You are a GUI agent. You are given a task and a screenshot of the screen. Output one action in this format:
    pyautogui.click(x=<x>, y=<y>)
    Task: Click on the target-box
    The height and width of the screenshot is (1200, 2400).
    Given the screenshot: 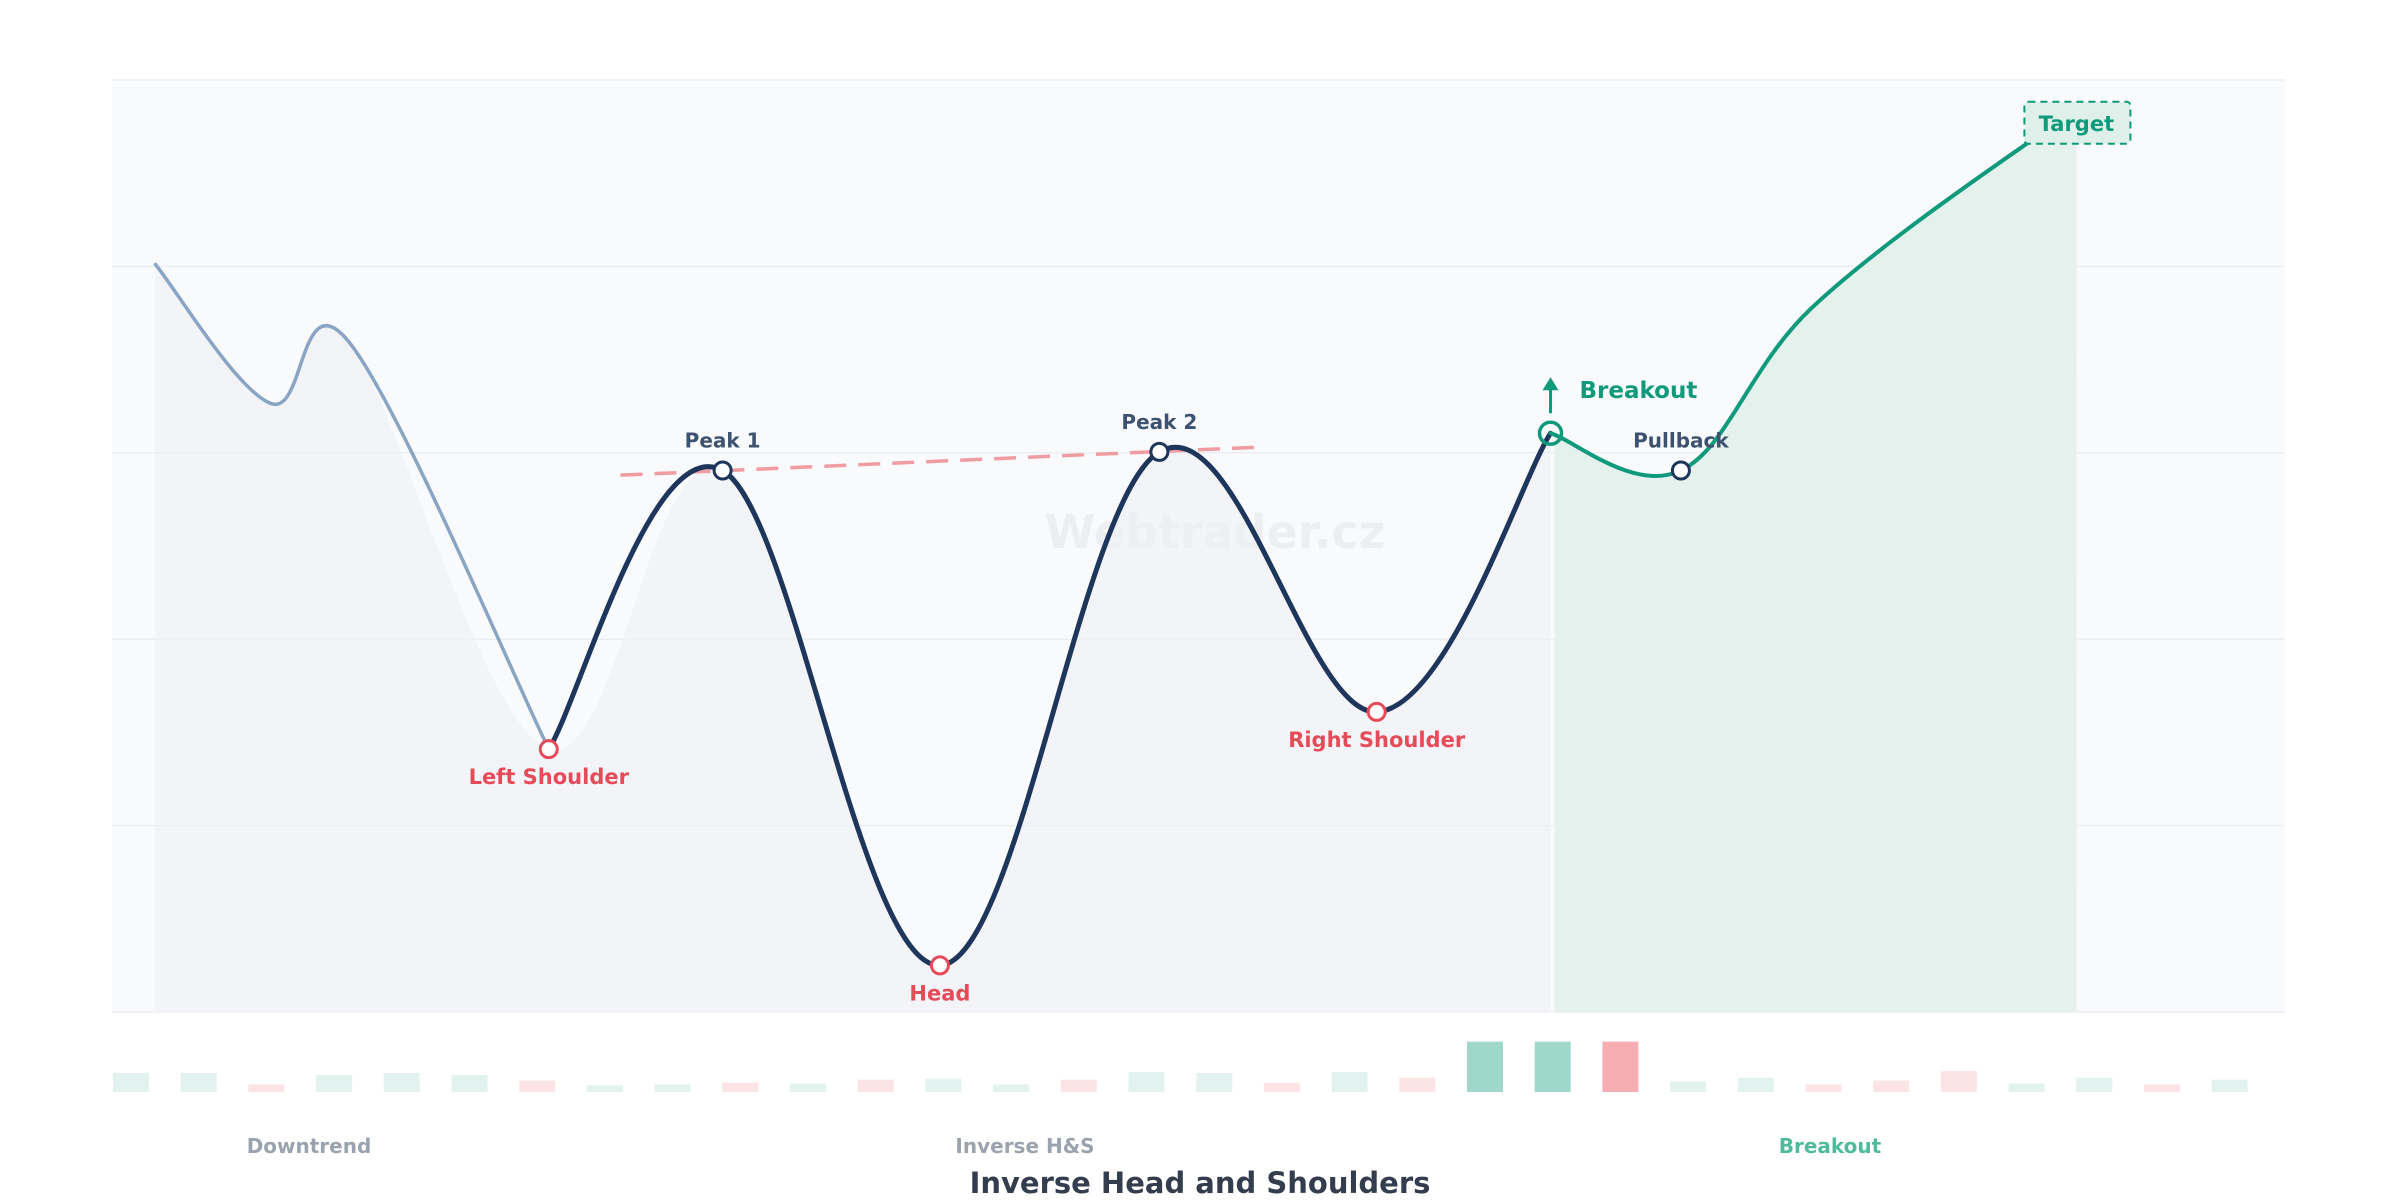 What is the action you would take?
    pyautogui.click(x=2077, y=122)
    